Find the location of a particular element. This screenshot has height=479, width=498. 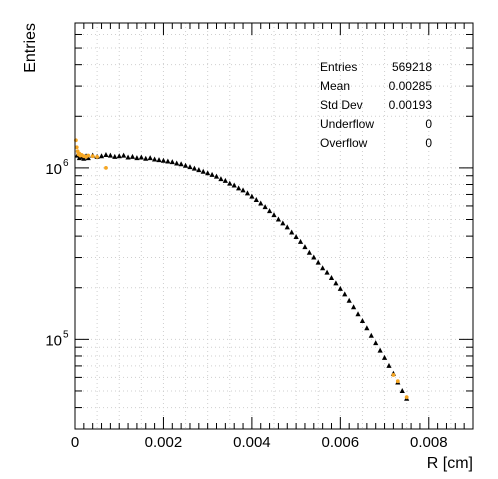

x-tick-label: 0.008 is located at coordinates (429, 442).